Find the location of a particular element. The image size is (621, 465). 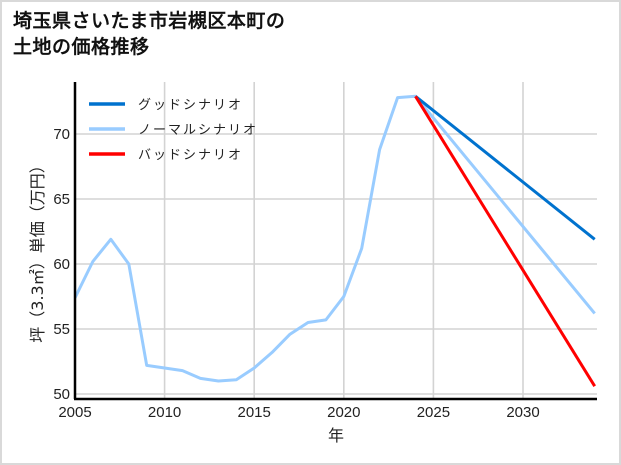

legend-item-good: グッドシナリオ is located at coordinates (166, 105).